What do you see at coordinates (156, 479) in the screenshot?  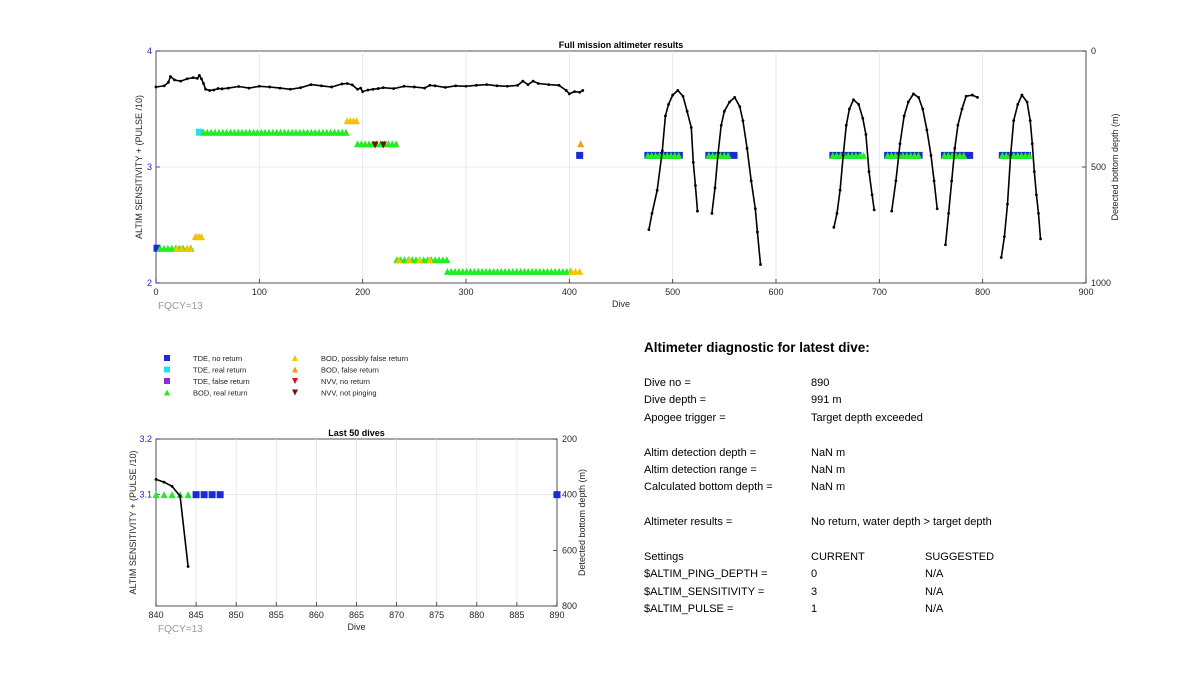 I see `last50-bottom-depth-point` at bounding box center [156, 479].